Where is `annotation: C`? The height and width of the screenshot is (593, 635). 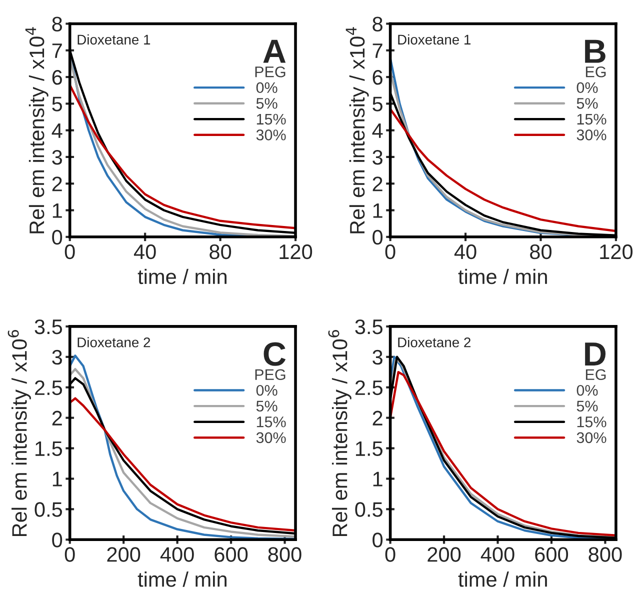 annotation: C is located at coordinates (275, 354).